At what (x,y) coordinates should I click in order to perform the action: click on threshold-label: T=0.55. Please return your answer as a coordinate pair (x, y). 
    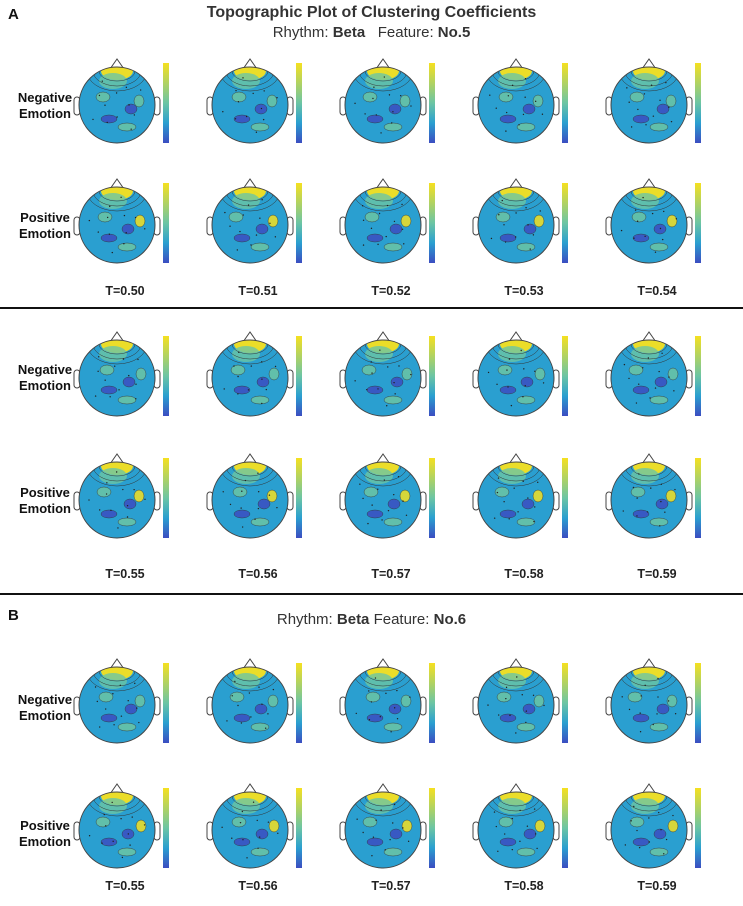
    Looking at the image, I should click on (125, 886).